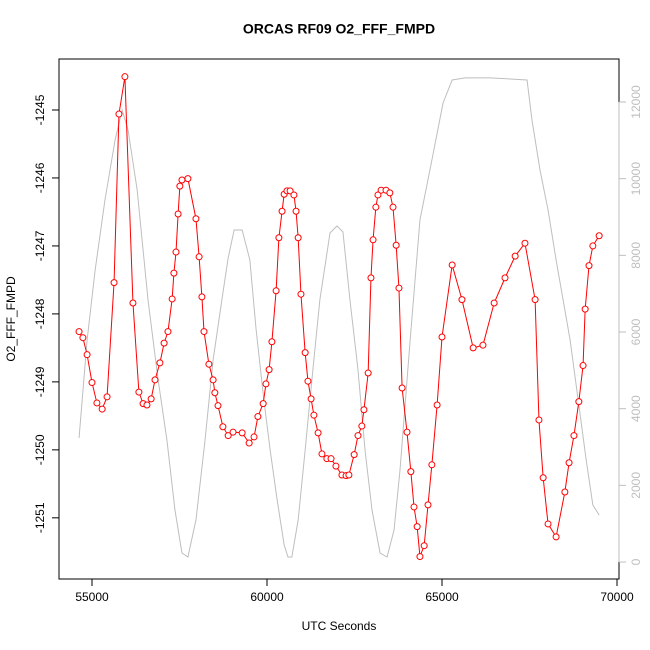 The image size is (650, 650). Describe the element at coordinates (636, 331) in the screenshot. I see `y2-tick-label: 6000` at that location.